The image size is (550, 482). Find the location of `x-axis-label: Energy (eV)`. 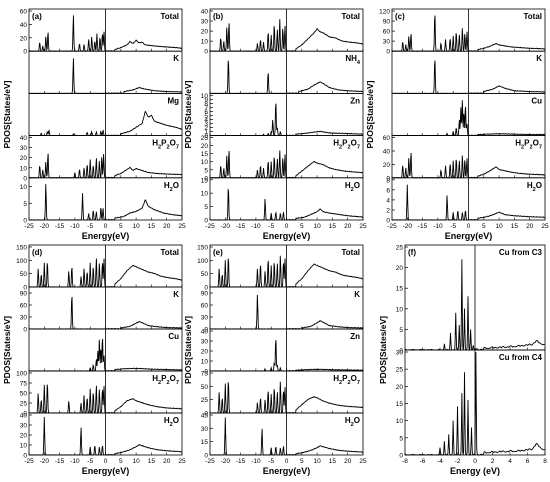

x-axis-label: Energy (eV) is located at coordinates (475, 471).